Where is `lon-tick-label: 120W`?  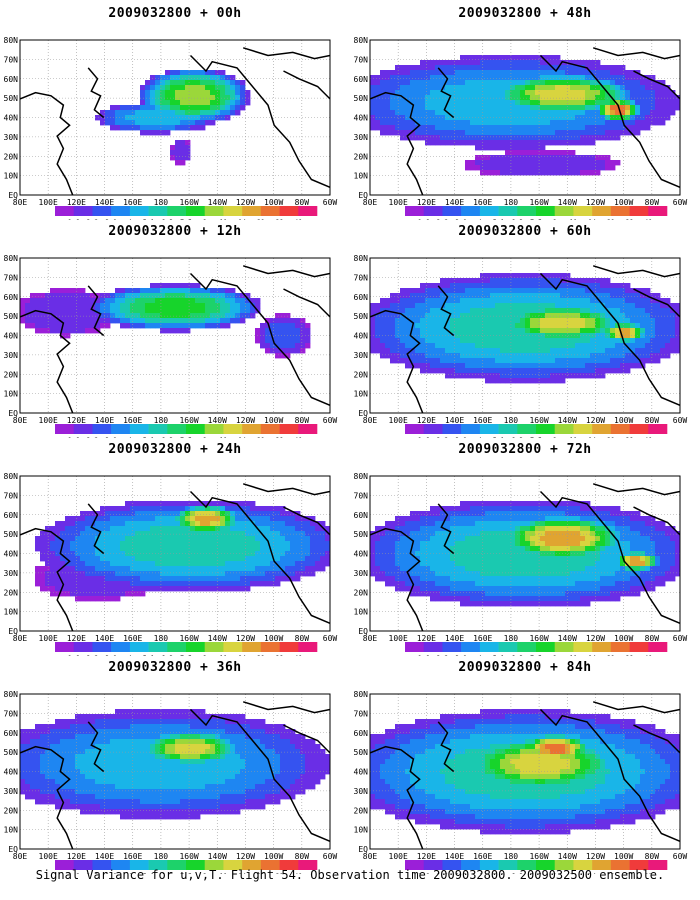 lon-tick-label: 120W is located at coordinates (595, 638).